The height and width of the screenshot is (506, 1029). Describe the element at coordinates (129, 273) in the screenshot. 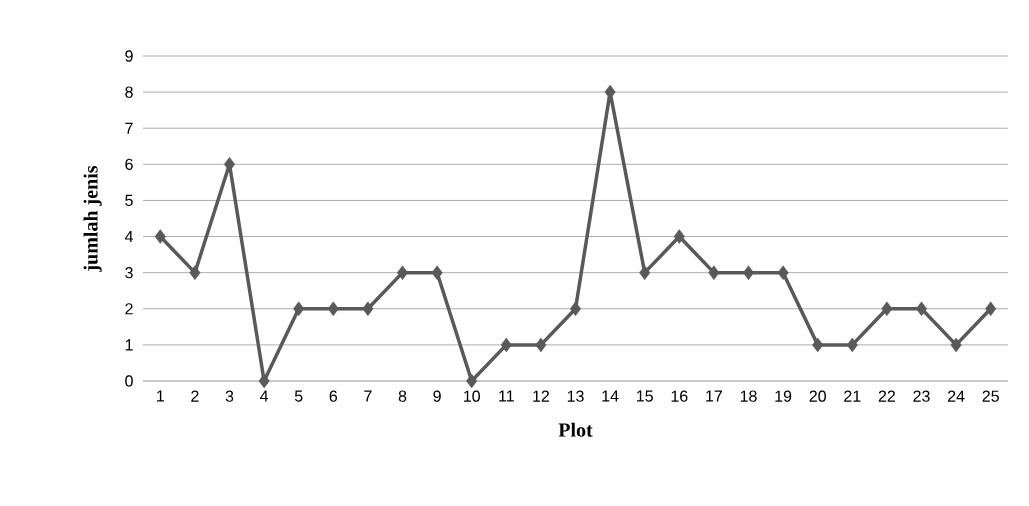

I see `y-tick-label: 3` at that location.